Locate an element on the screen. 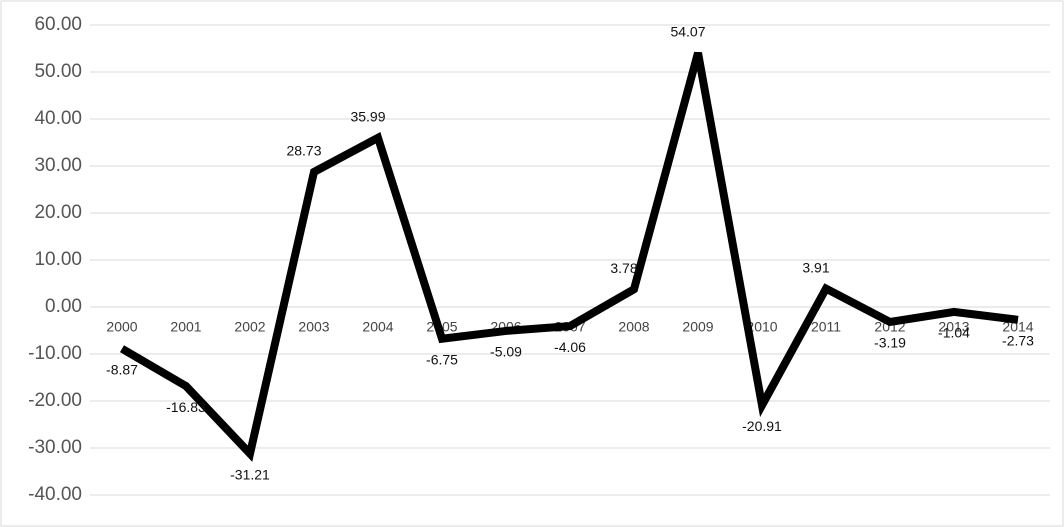 This screenshot has height=527, width=1064. y-tick-label: 50.00 is located at coordinates (58, 71).